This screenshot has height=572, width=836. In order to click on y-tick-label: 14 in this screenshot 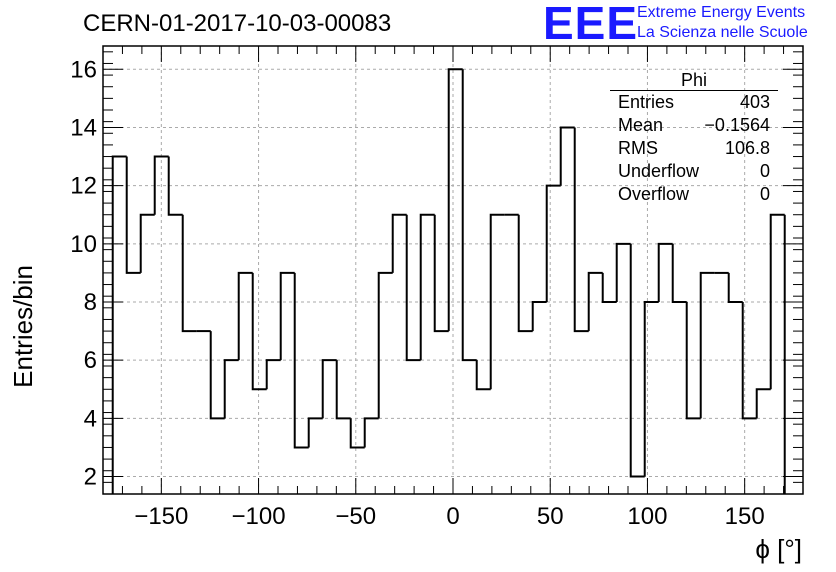, I will do `click(83, 127)`.